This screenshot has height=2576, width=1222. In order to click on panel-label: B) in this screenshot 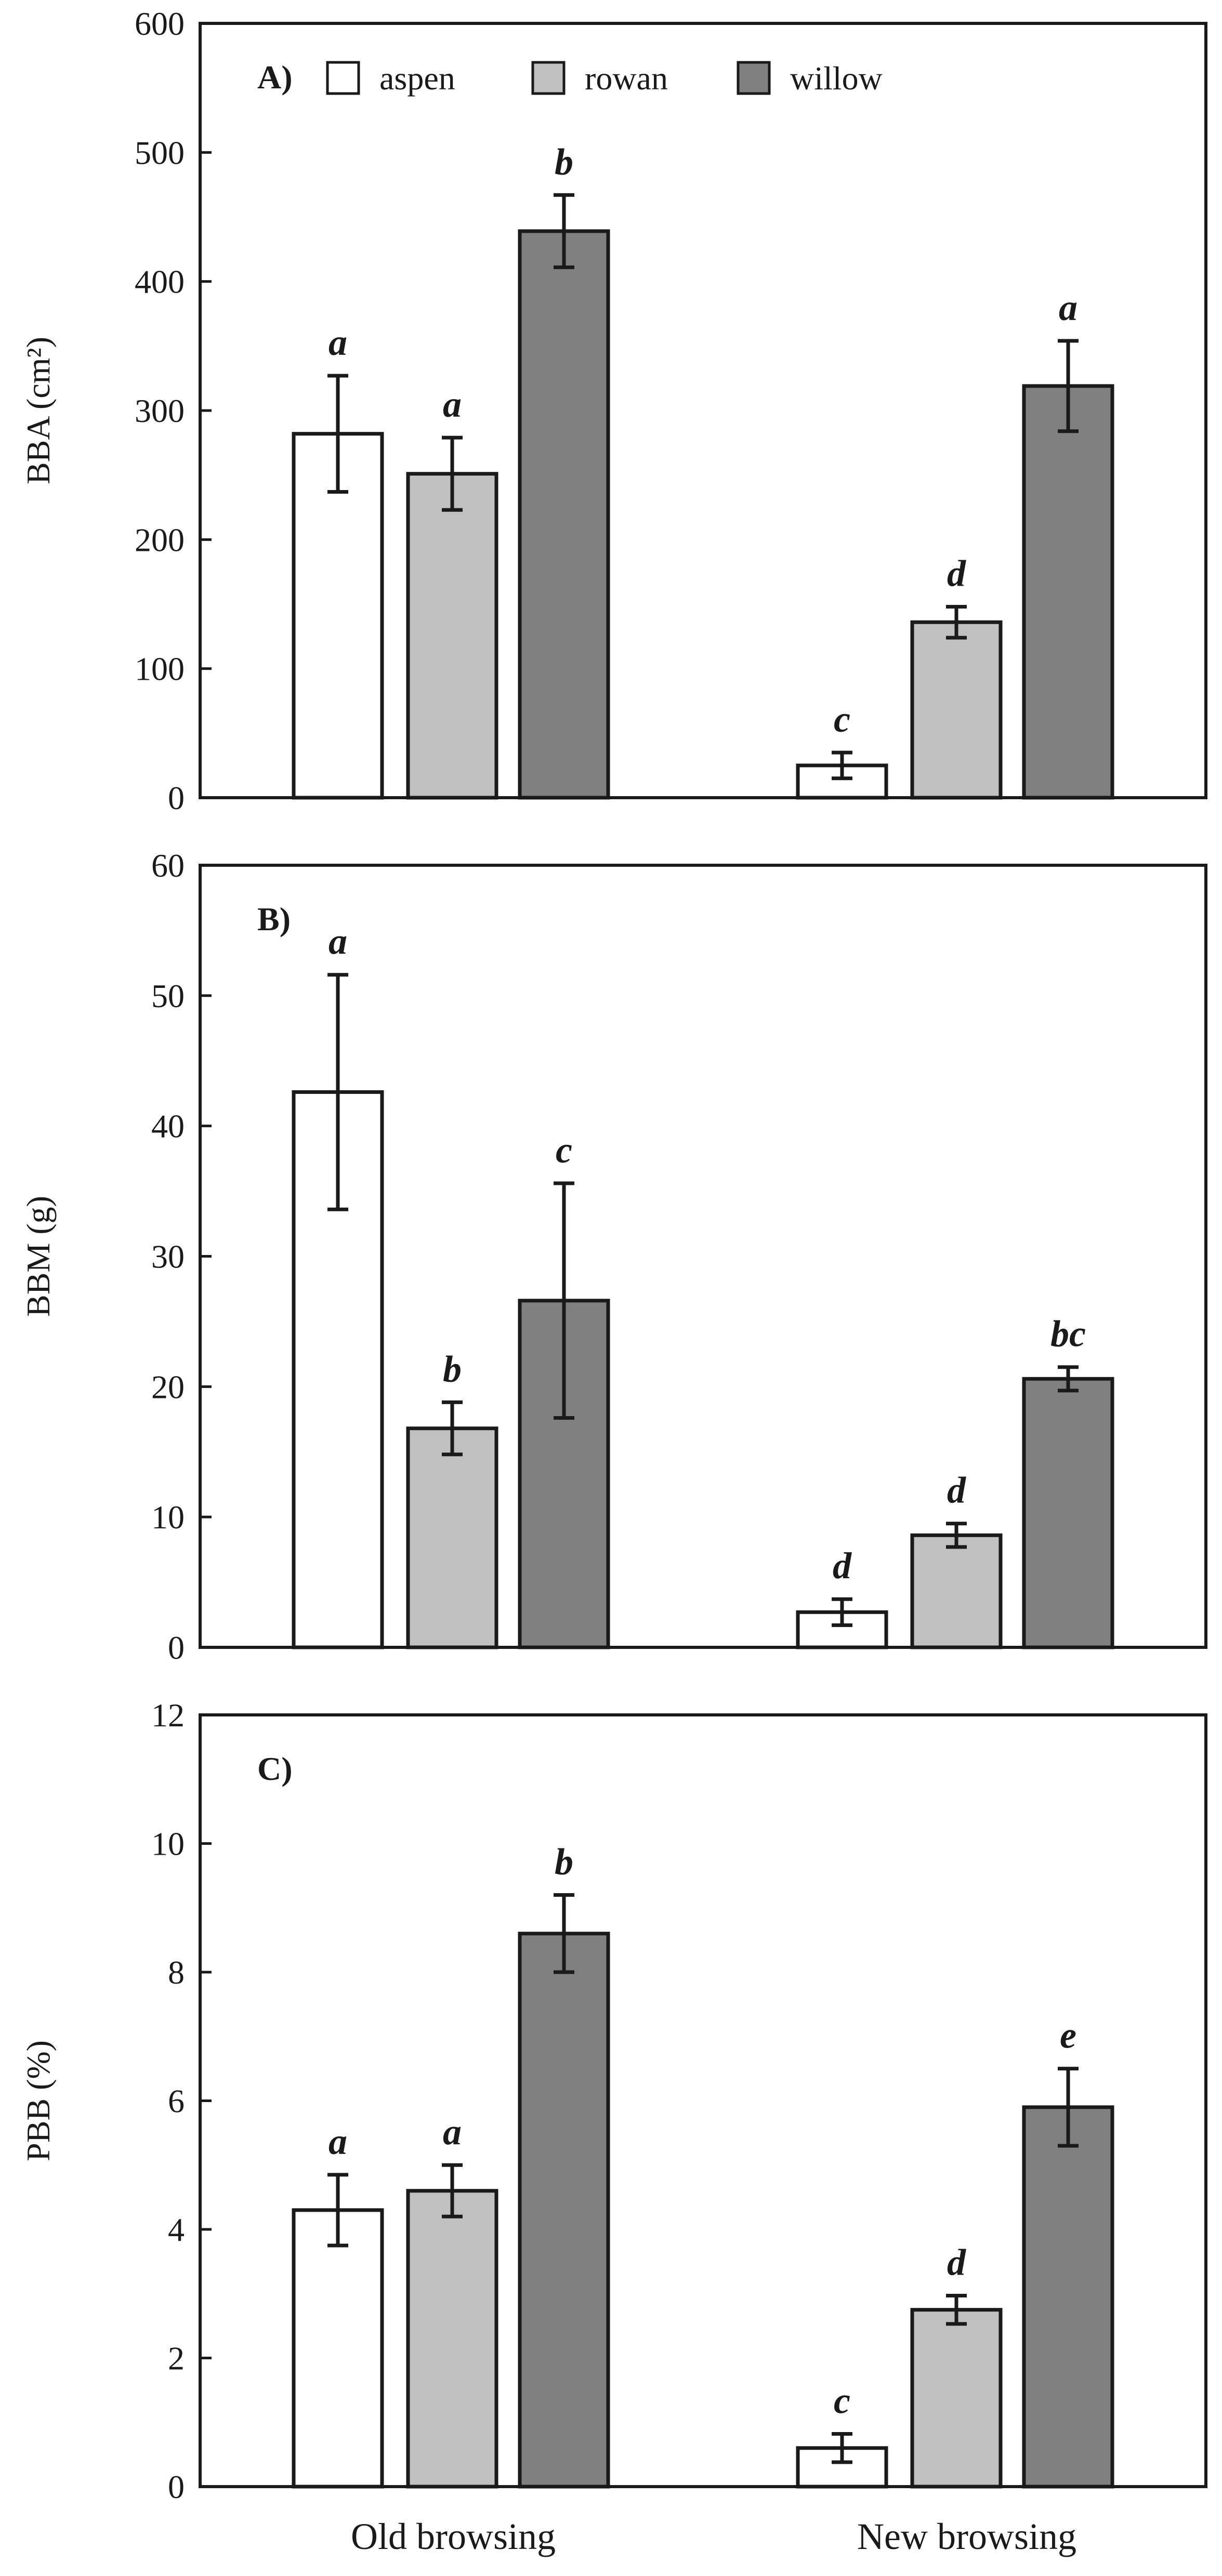, I will do `click(274, 919)`.